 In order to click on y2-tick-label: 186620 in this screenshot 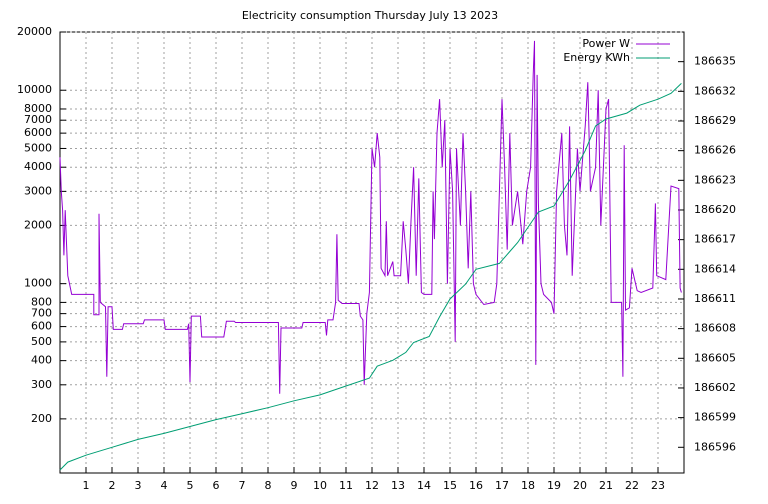, I will do `click(715, 209)`.